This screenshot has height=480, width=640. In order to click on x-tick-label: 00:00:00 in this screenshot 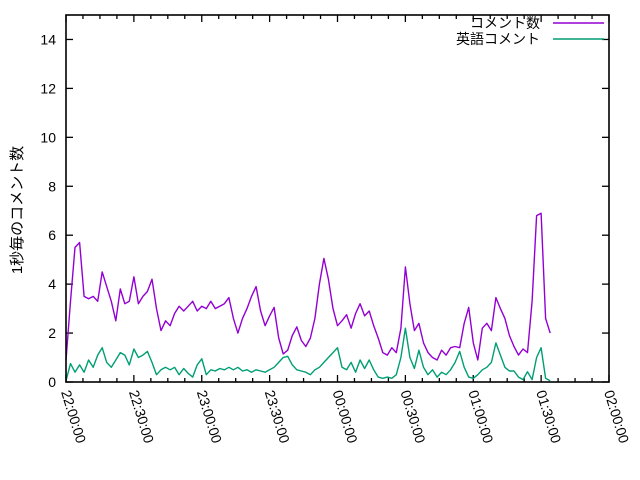, I will do `click(345, 416)`.